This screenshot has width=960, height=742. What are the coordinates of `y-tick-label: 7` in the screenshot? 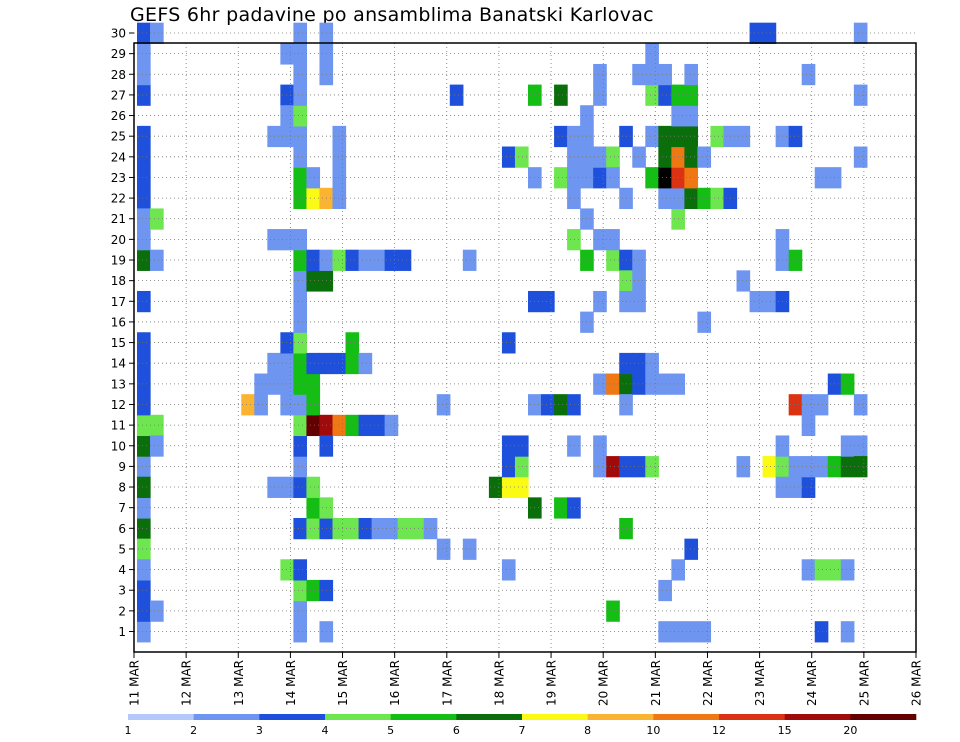 It's located at (122, 508).